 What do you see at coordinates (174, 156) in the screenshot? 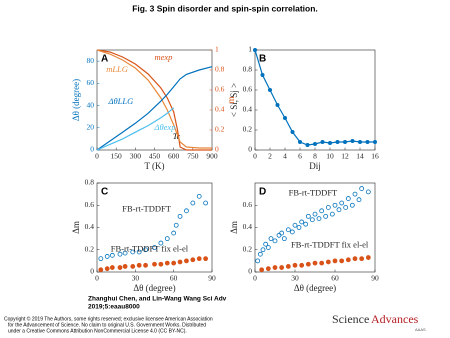
I see `x-tick-label: 600` at bounding box center [174, 156].